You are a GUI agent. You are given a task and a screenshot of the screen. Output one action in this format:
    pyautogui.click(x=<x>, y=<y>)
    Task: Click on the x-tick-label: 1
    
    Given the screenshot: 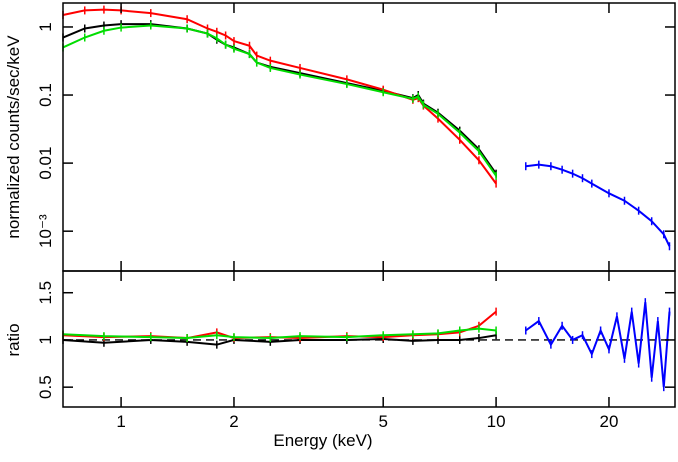 What is the action you would take?
    pyautogui.click(x=120, y=421)
    